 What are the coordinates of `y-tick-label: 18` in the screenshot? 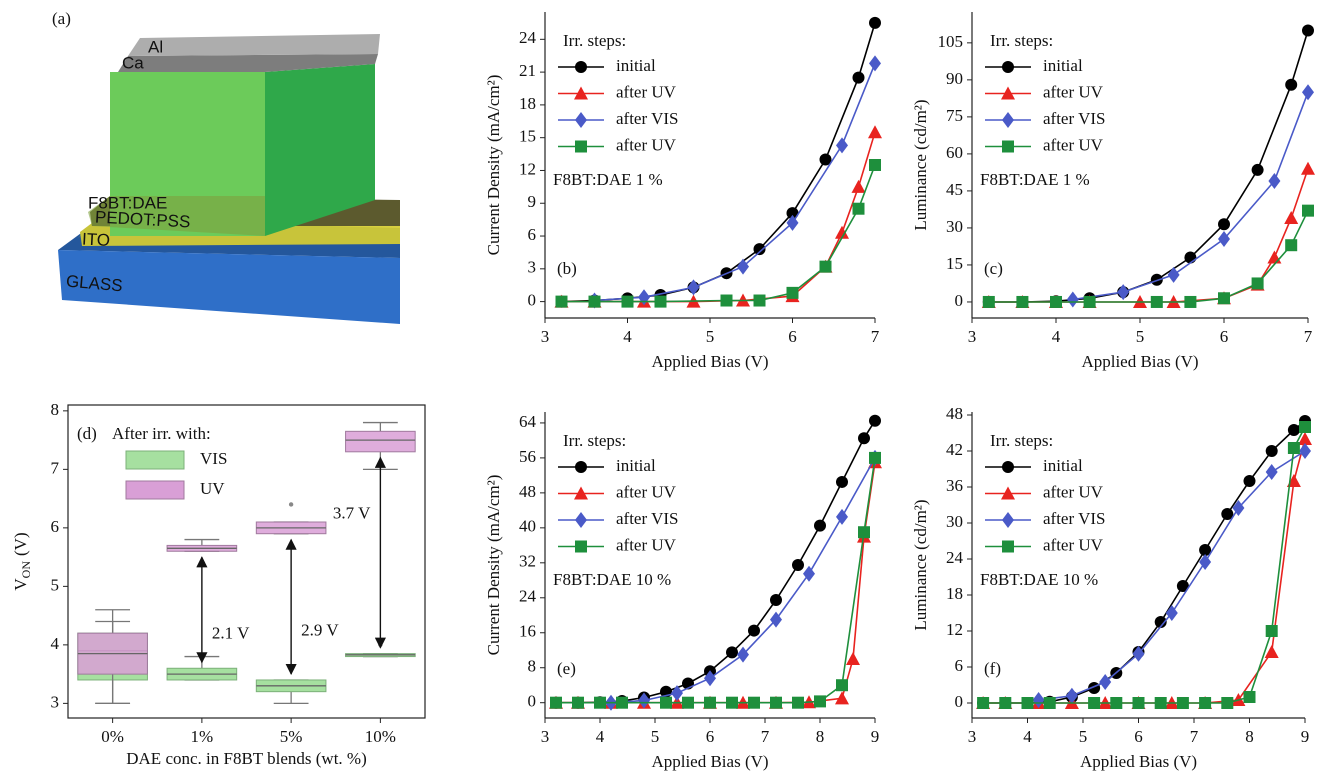 It's located at (527, 103).